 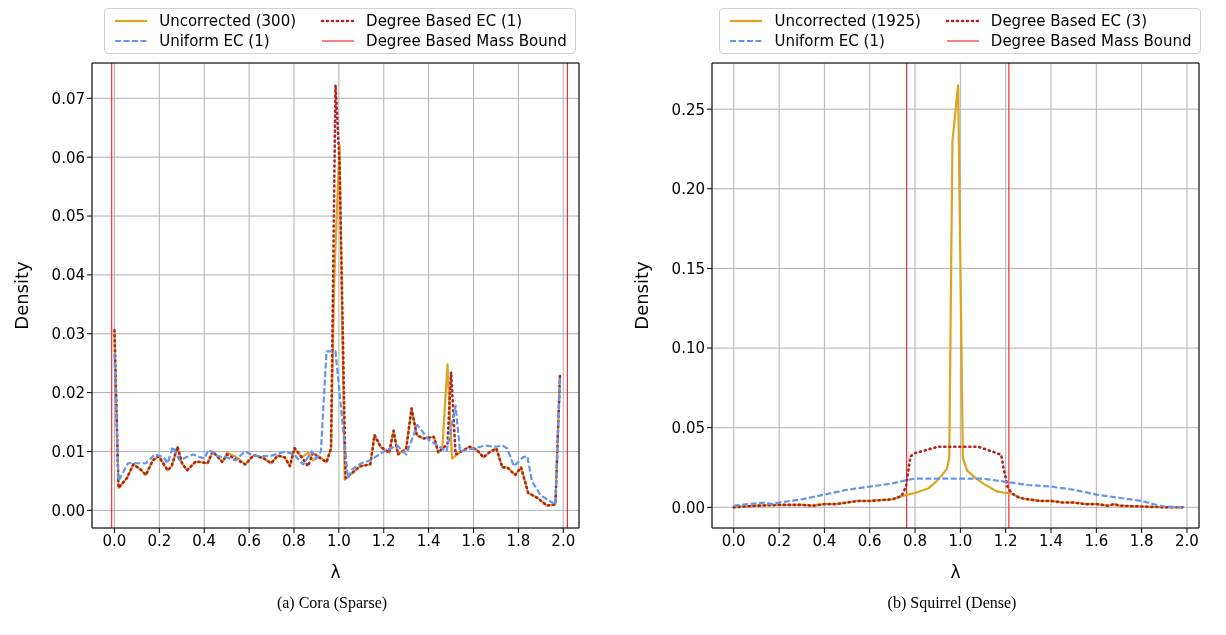 What do you see at coordinates (847, 21) in the screenshot?
I see `legend-label: Uncorrected (1925)` at bounding box center [847, 21].